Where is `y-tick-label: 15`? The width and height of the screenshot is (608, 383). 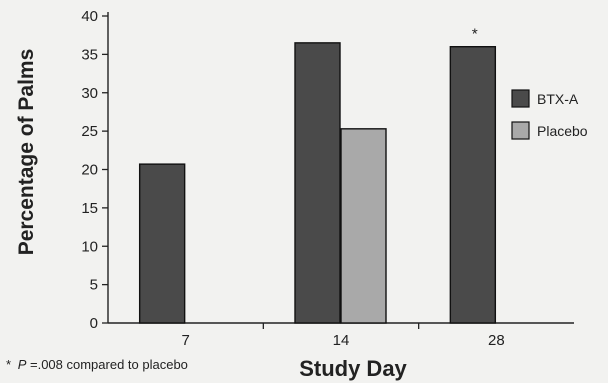
y-tick-label: 15 is located at coordinates (89, 208).